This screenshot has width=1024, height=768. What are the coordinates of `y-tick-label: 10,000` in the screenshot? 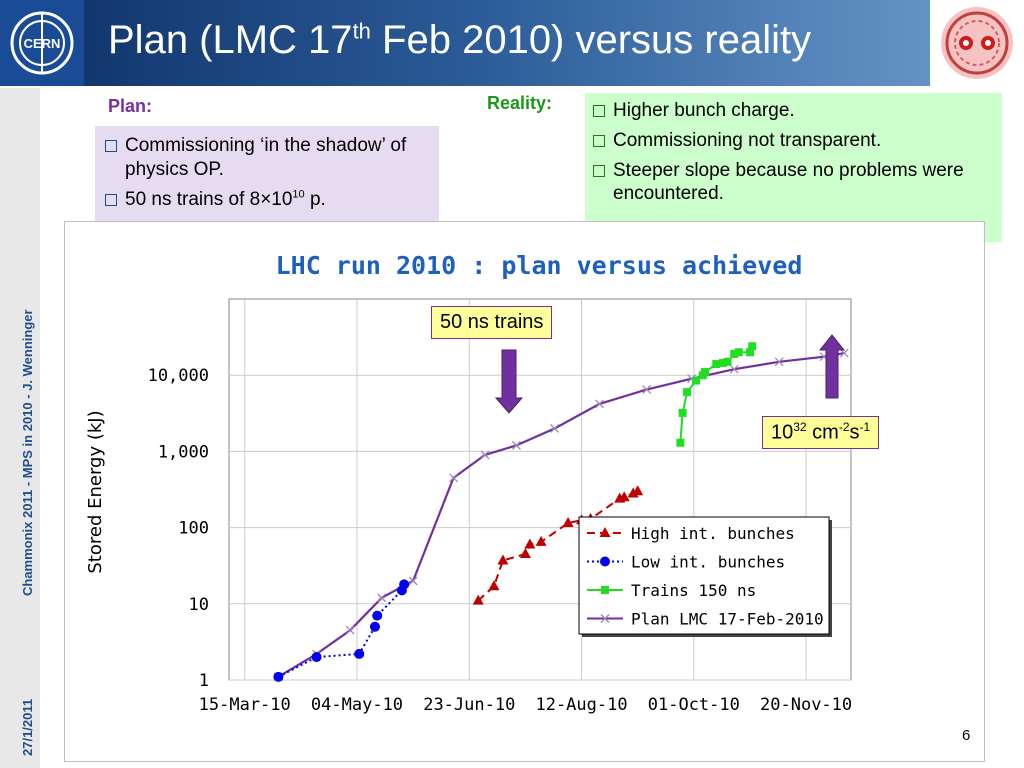 It's located at (178, 376).